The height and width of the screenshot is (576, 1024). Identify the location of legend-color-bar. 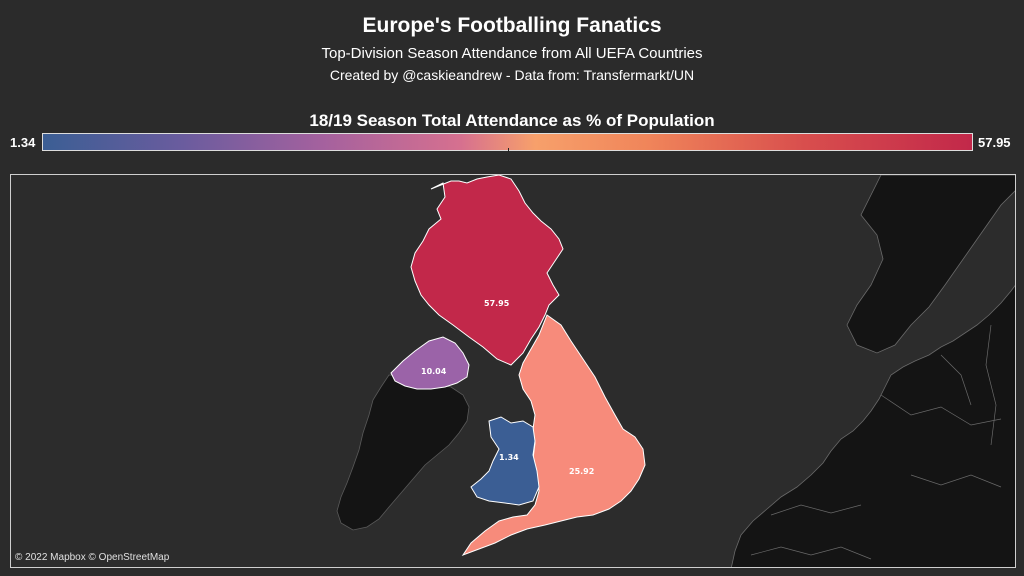
(507, 142).